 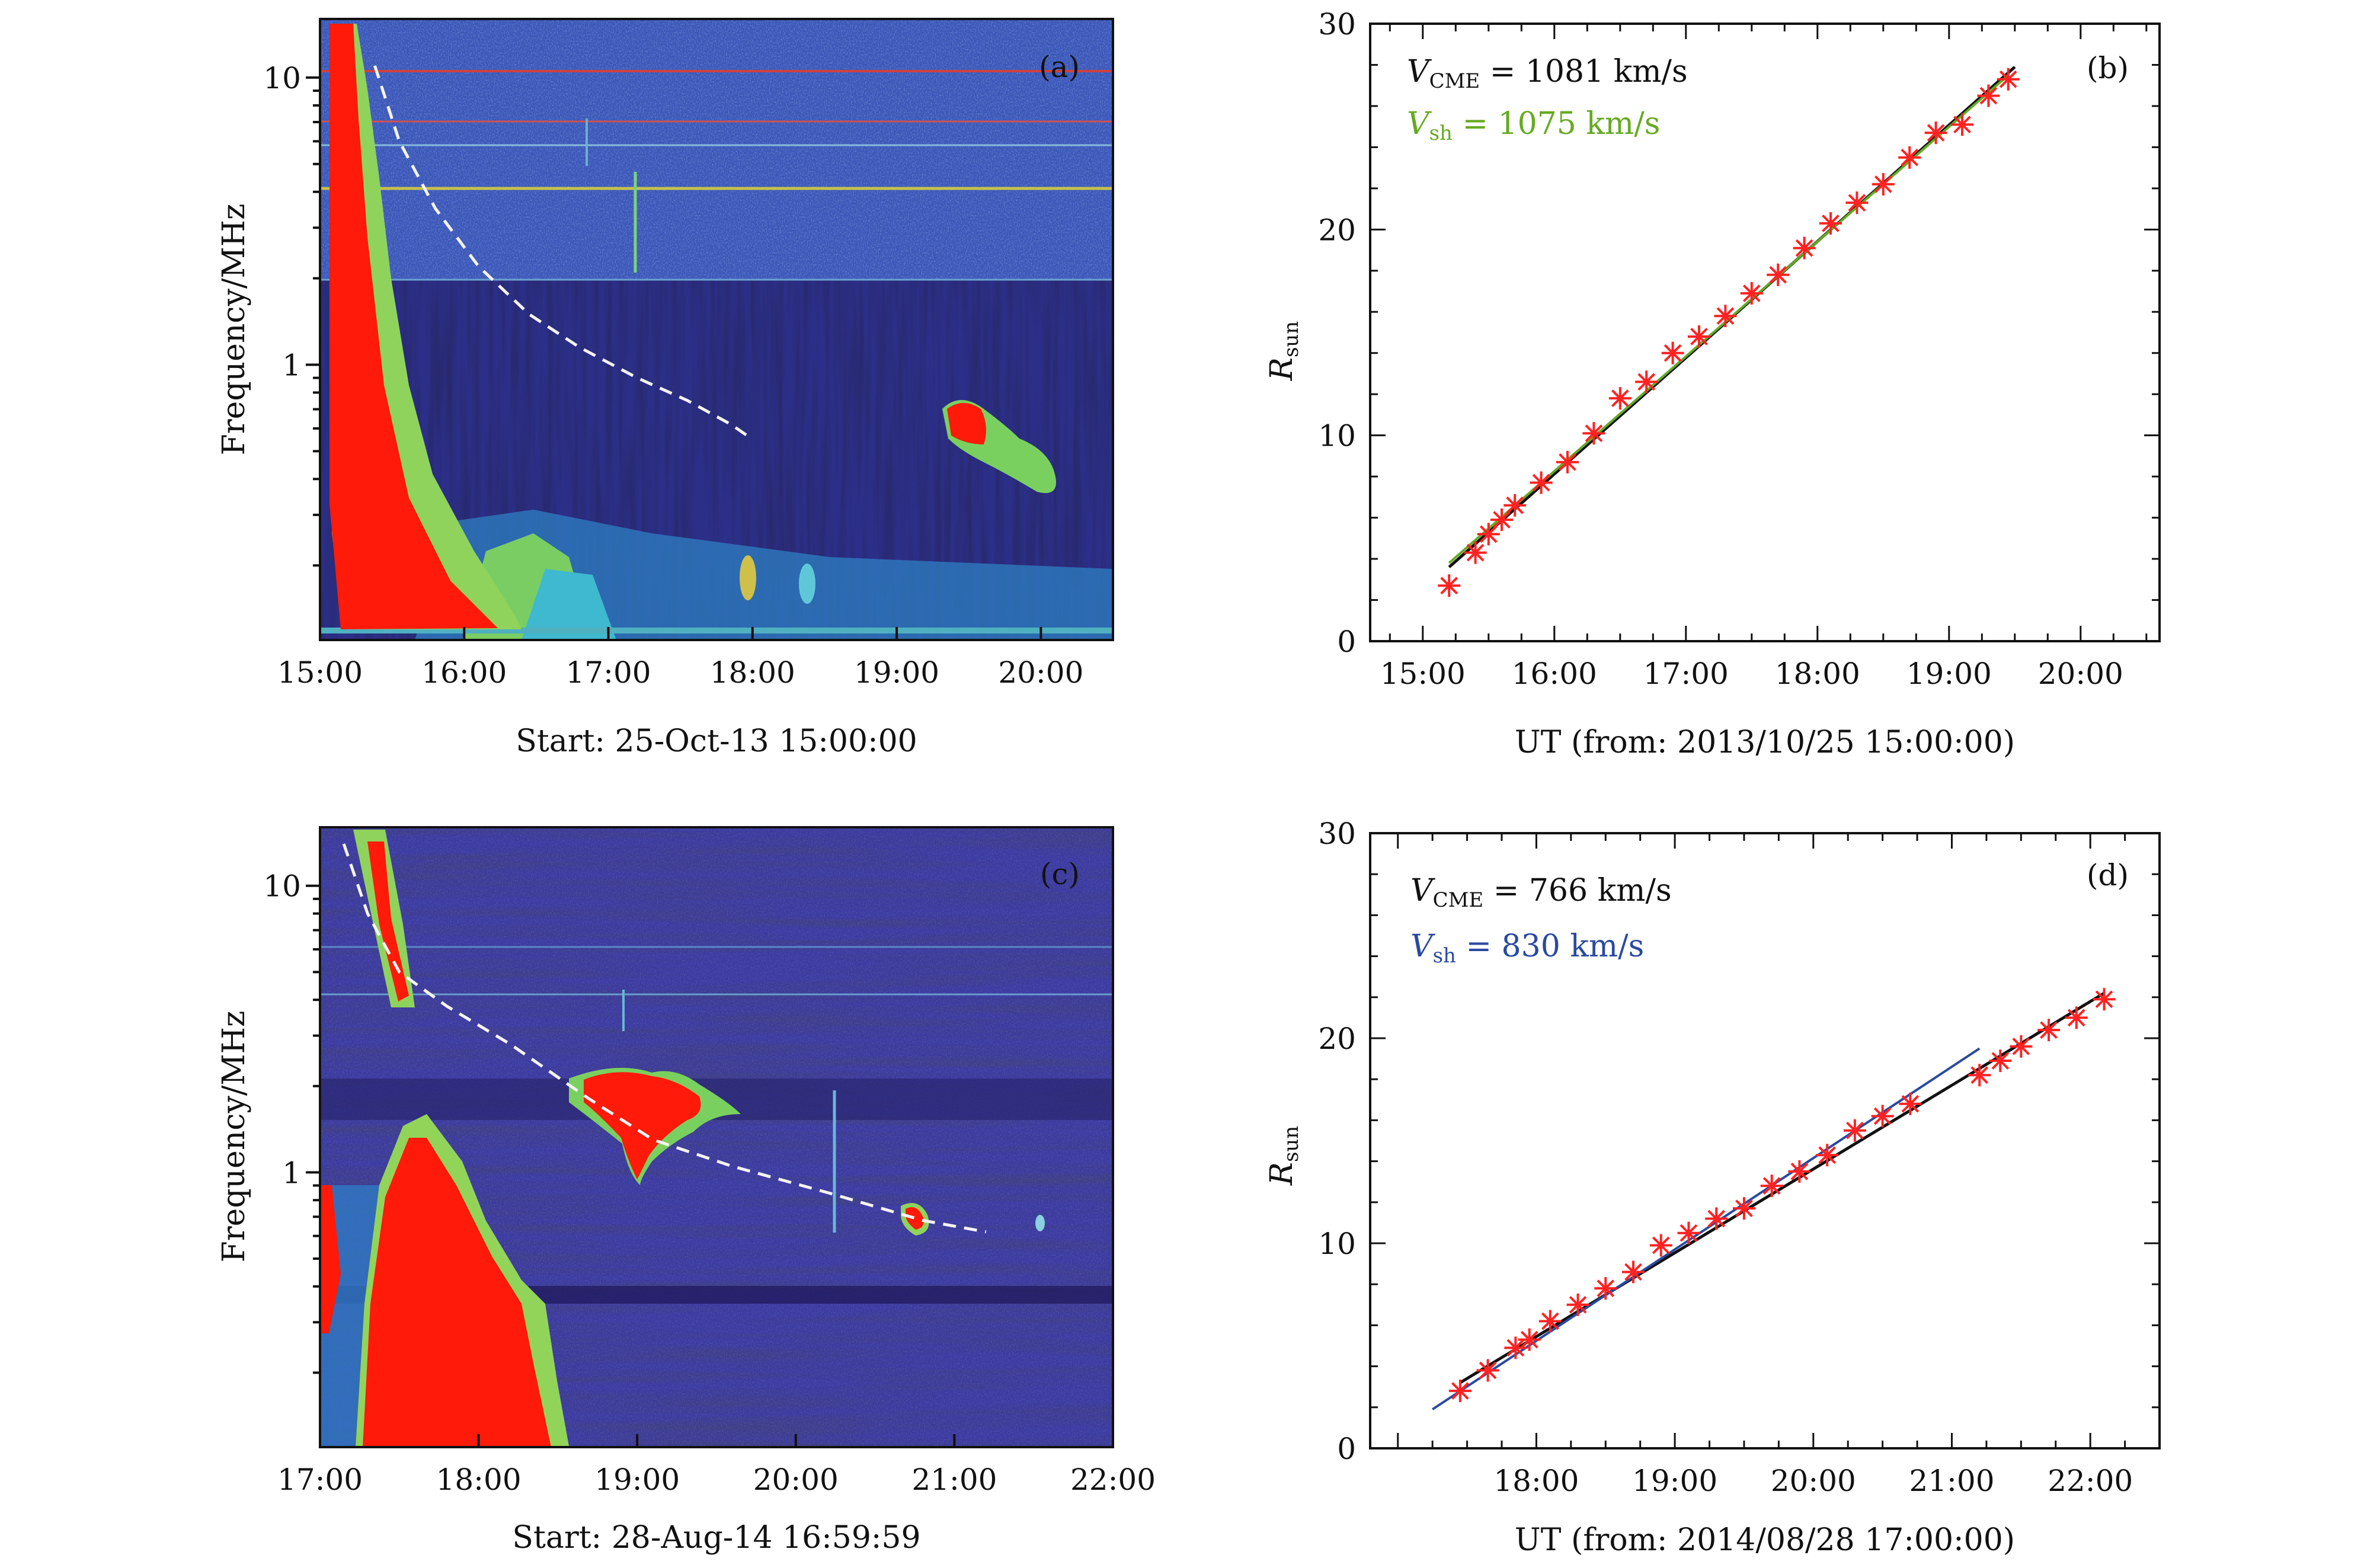 I want to click on panel-a-xtick-label: 18:00, so click(x=752, y=672).